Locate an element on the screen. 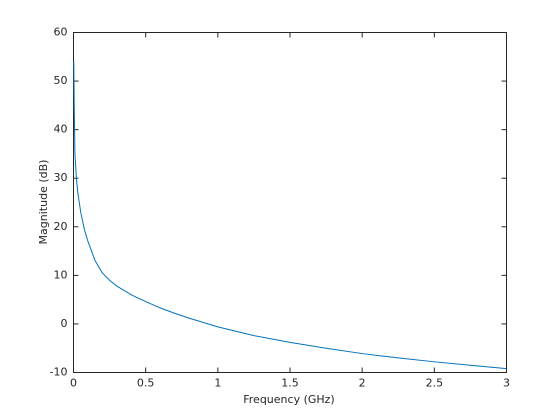 This screenshot has height=420, width=560. x-tick-label: 0 is located at coordinates (73, 383).